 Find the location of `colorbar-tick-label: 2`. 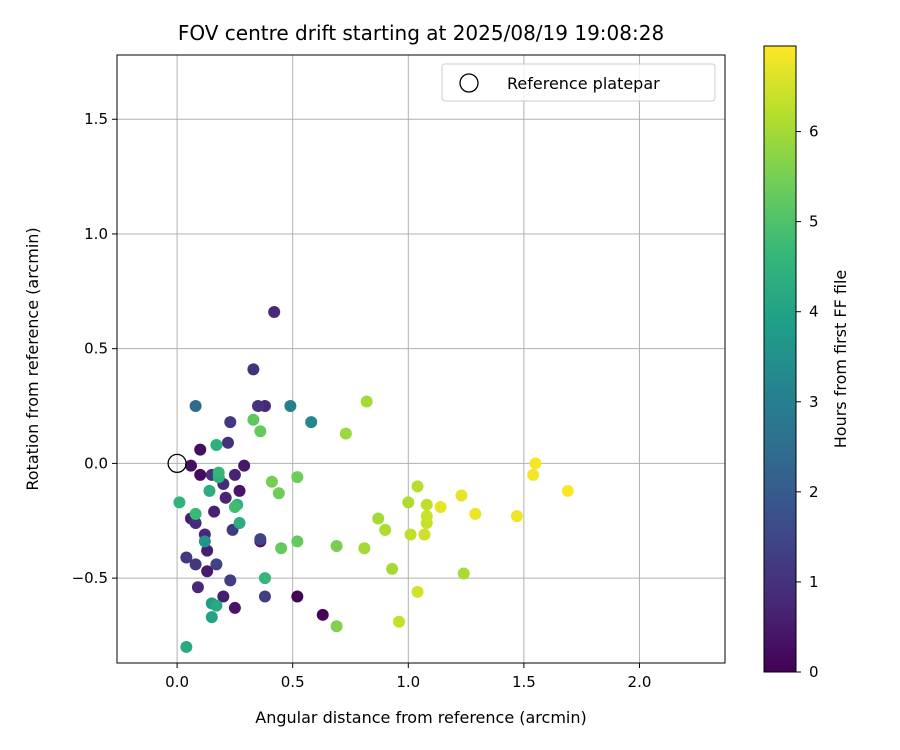

colorbar-tick-label: 2 is located at coordinates (814, 492).